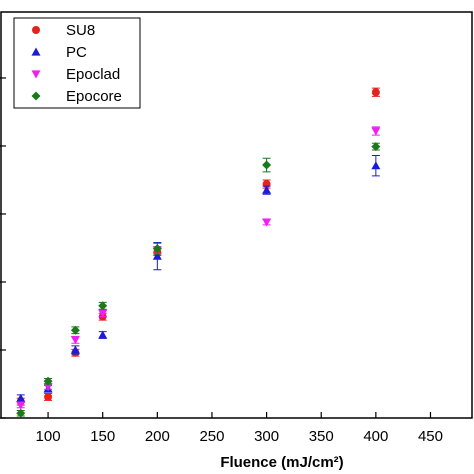  I want to click on x-axis-title: Fluence (mJ/cm²), so click(281, 462).